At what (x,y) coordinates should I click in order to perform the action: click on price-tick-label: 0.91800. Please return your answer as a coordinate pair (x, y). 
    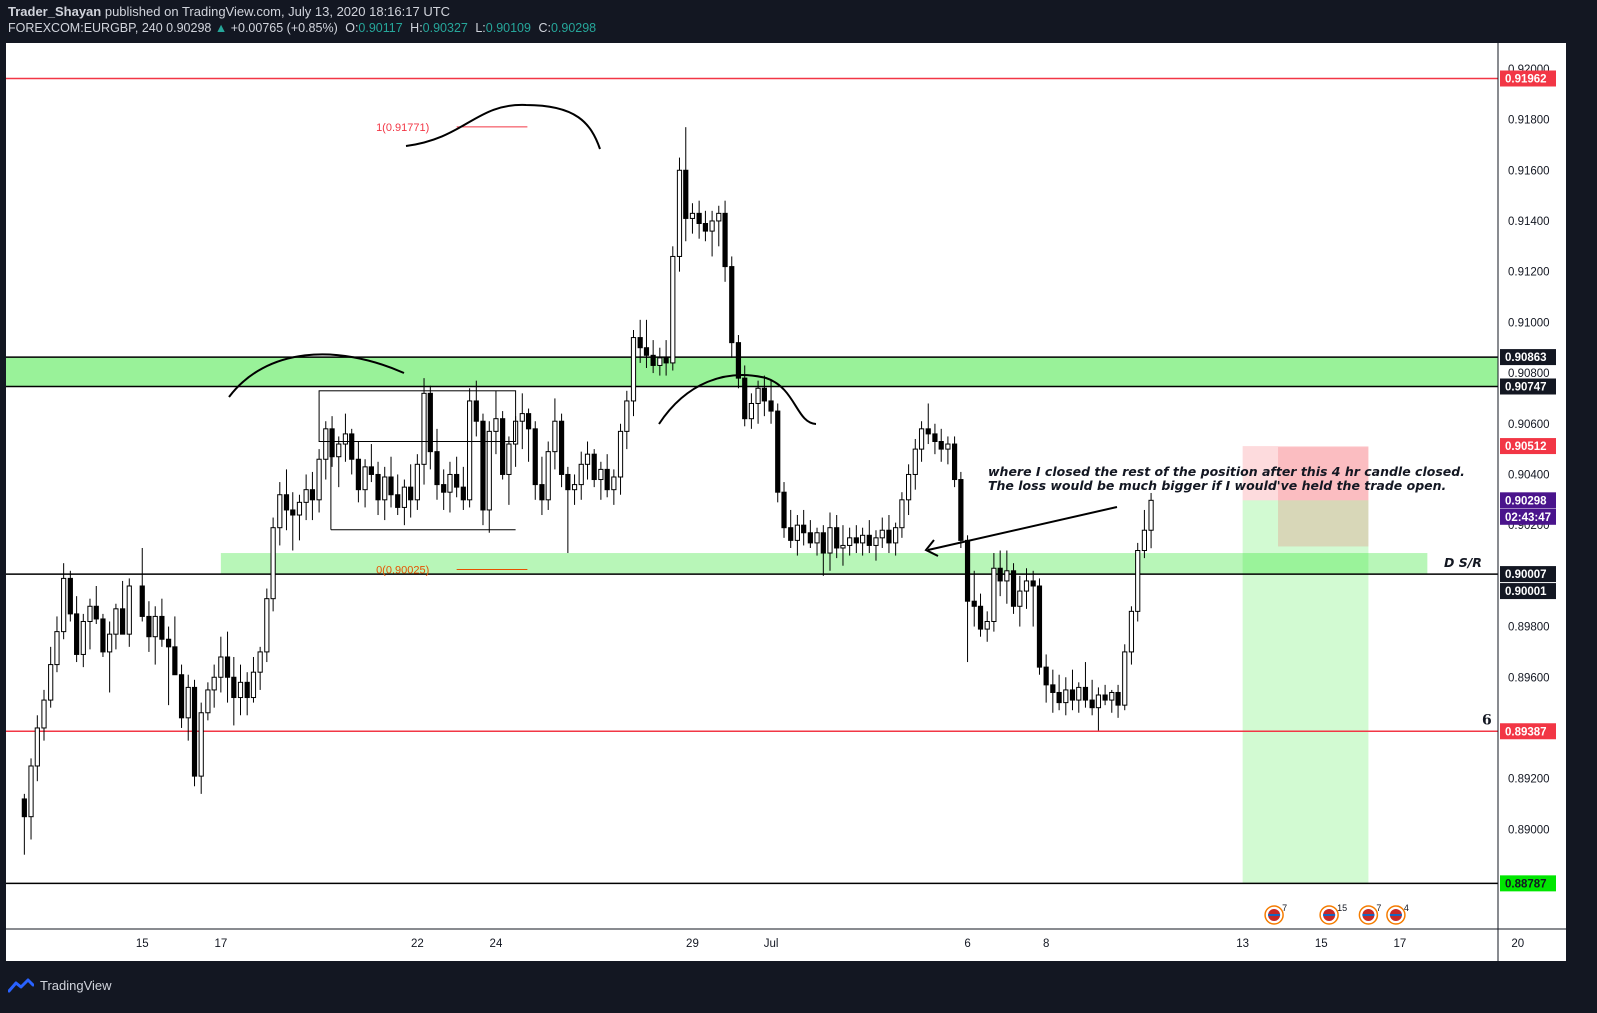
    Looking at the image, I should click on (1529, 121).